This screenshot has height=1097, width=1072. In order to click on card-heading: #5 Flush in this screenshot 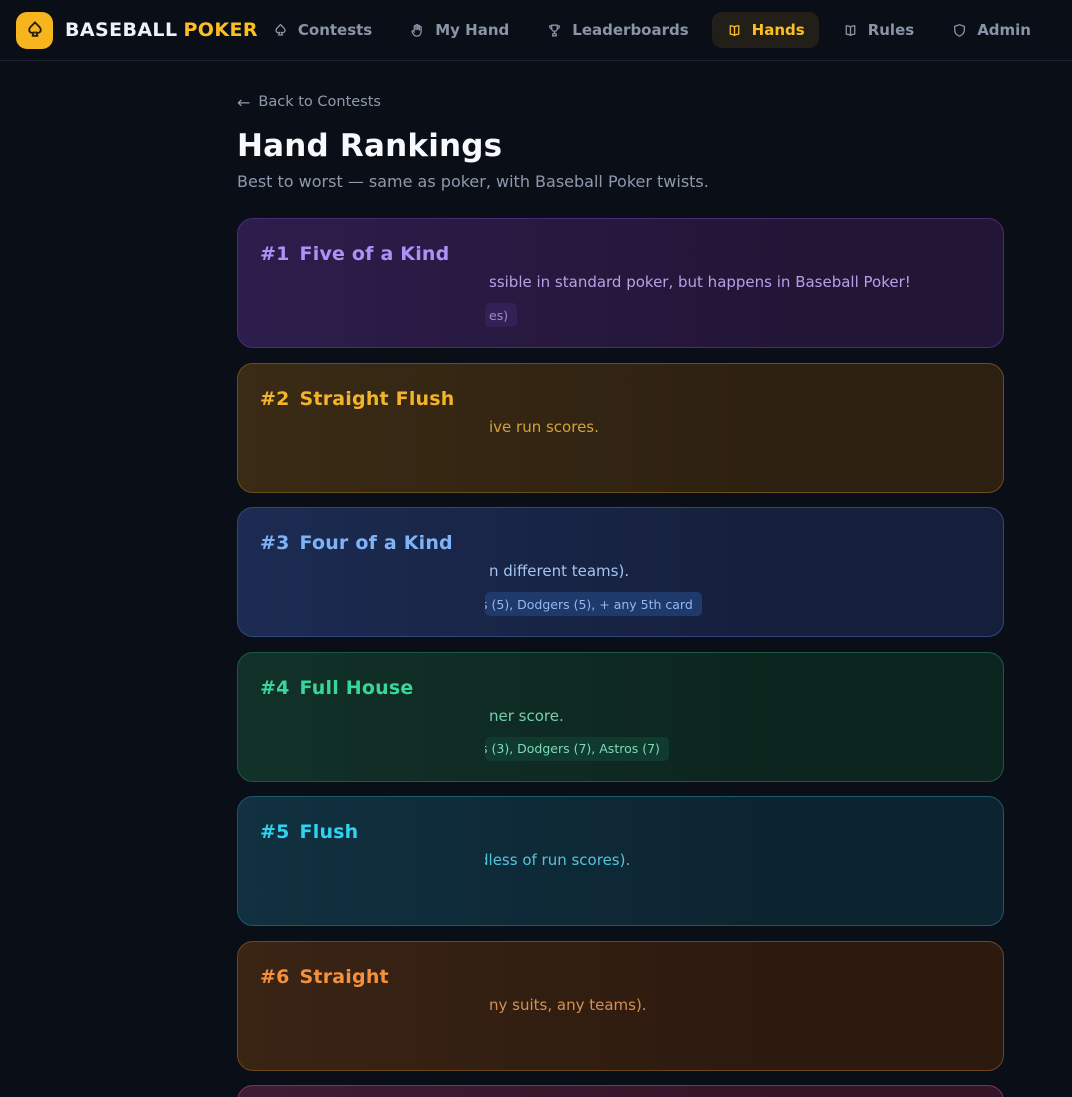, I will do `click(309, 832)`.